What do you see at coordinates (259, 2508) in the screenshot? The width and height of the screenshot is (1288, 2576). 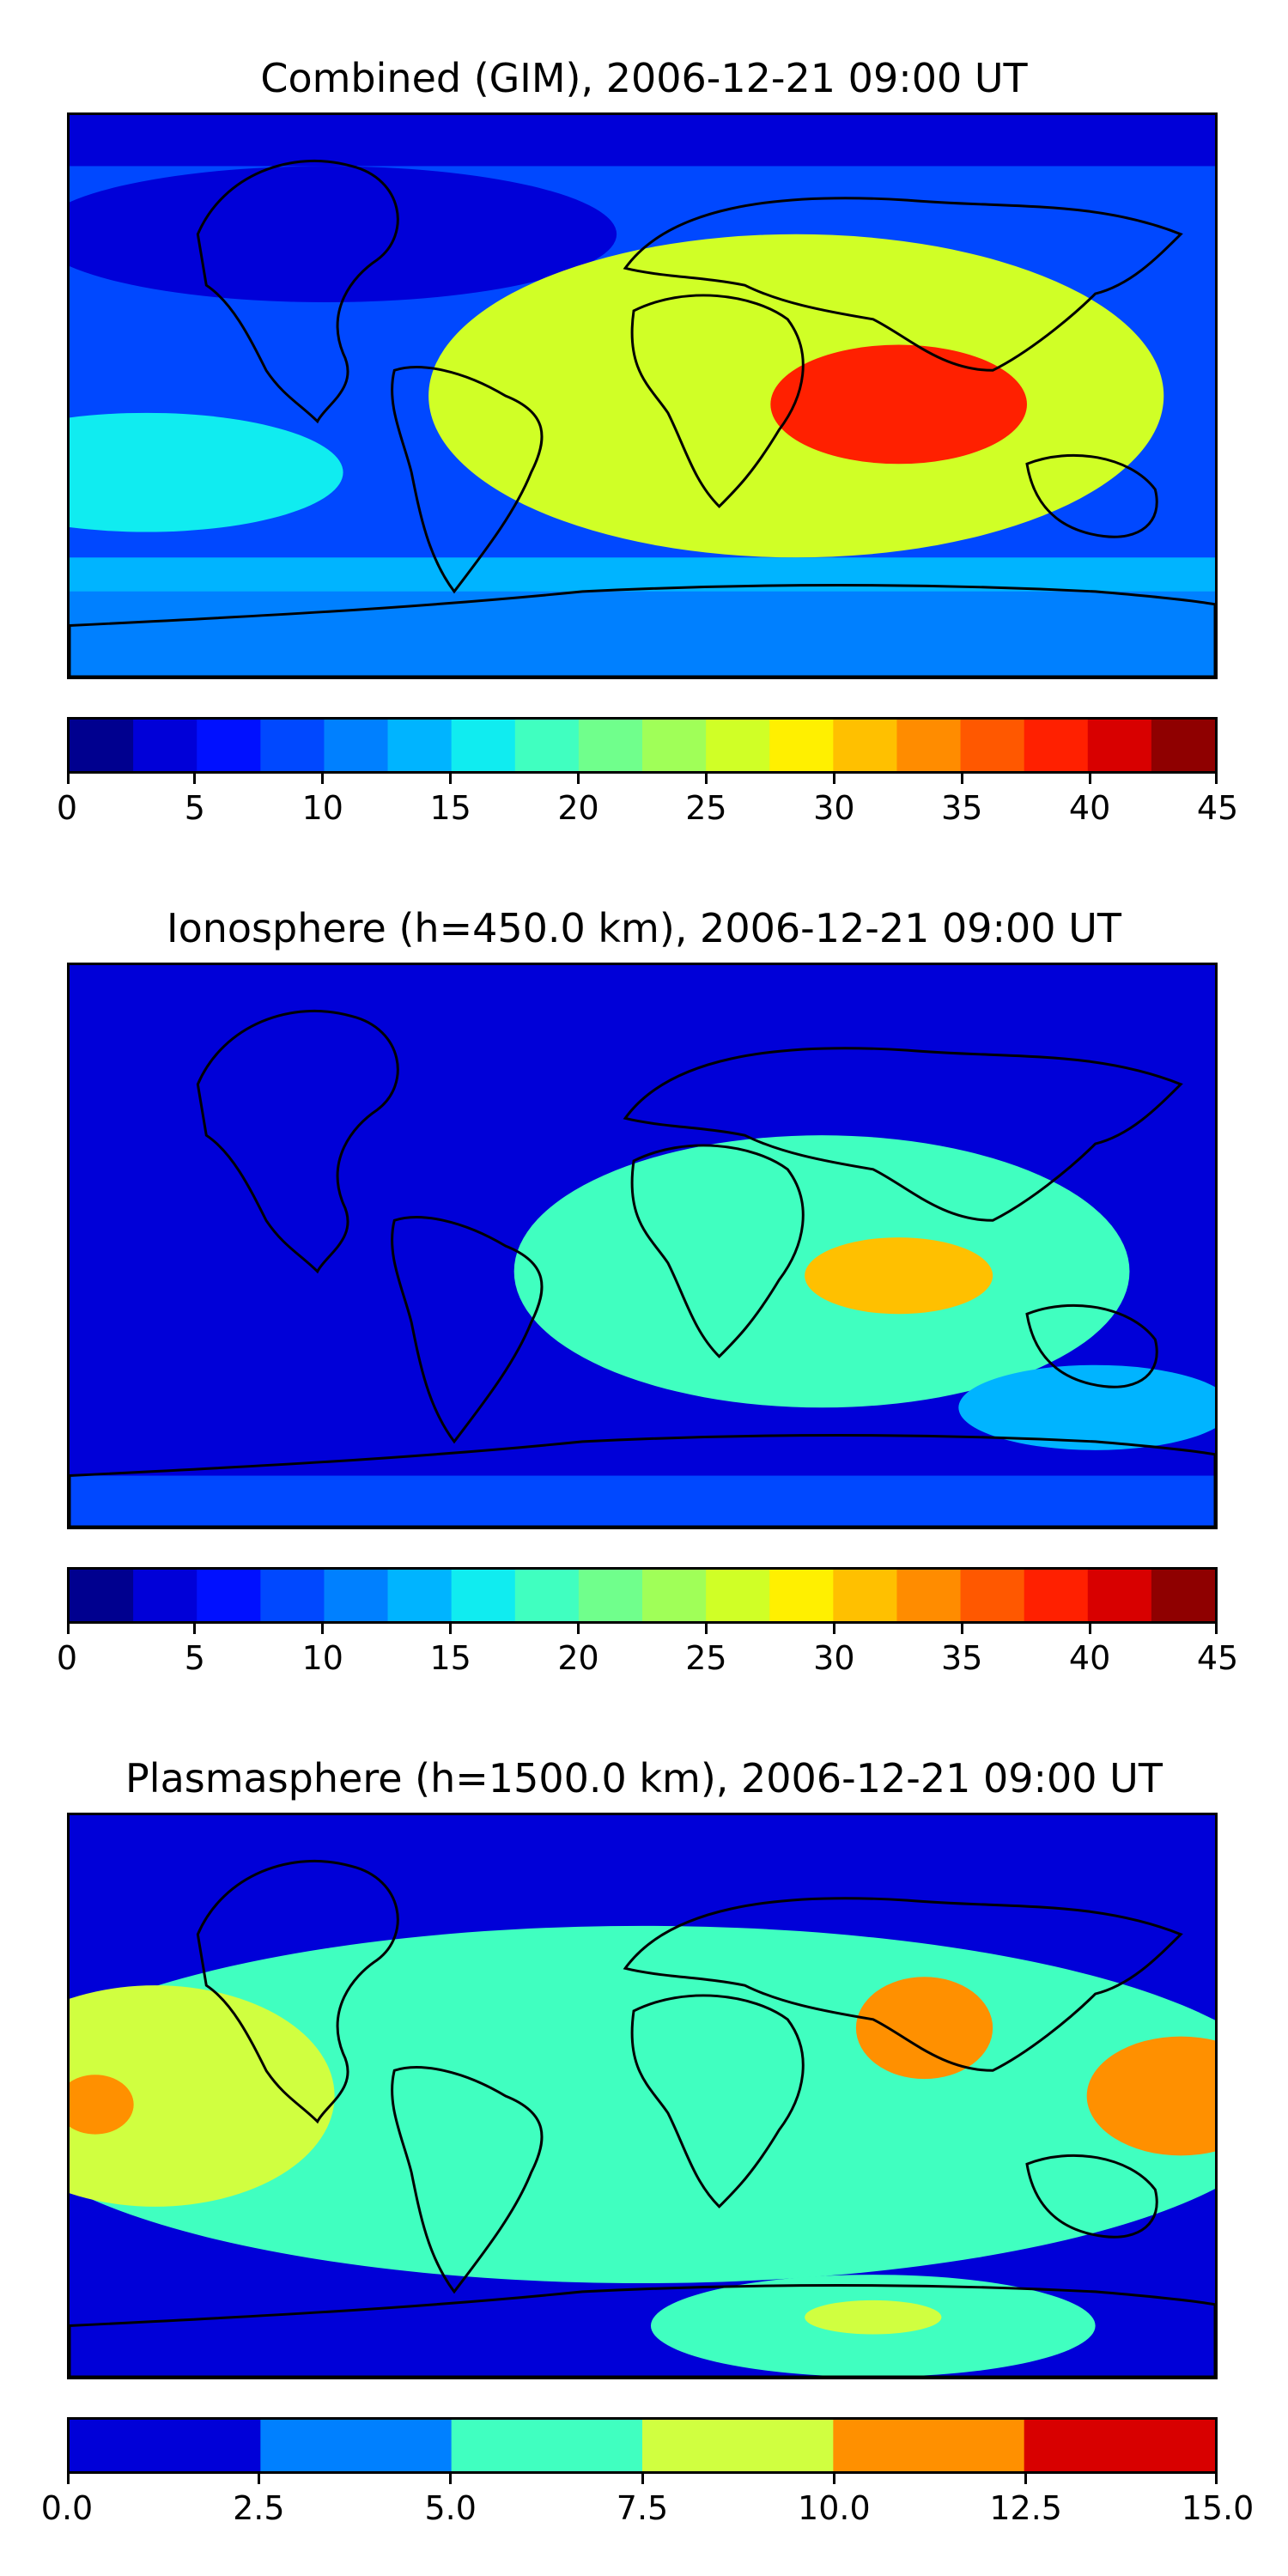 I see `colorbar-tick-label: 2.5` at bounding box center [259, 2508].